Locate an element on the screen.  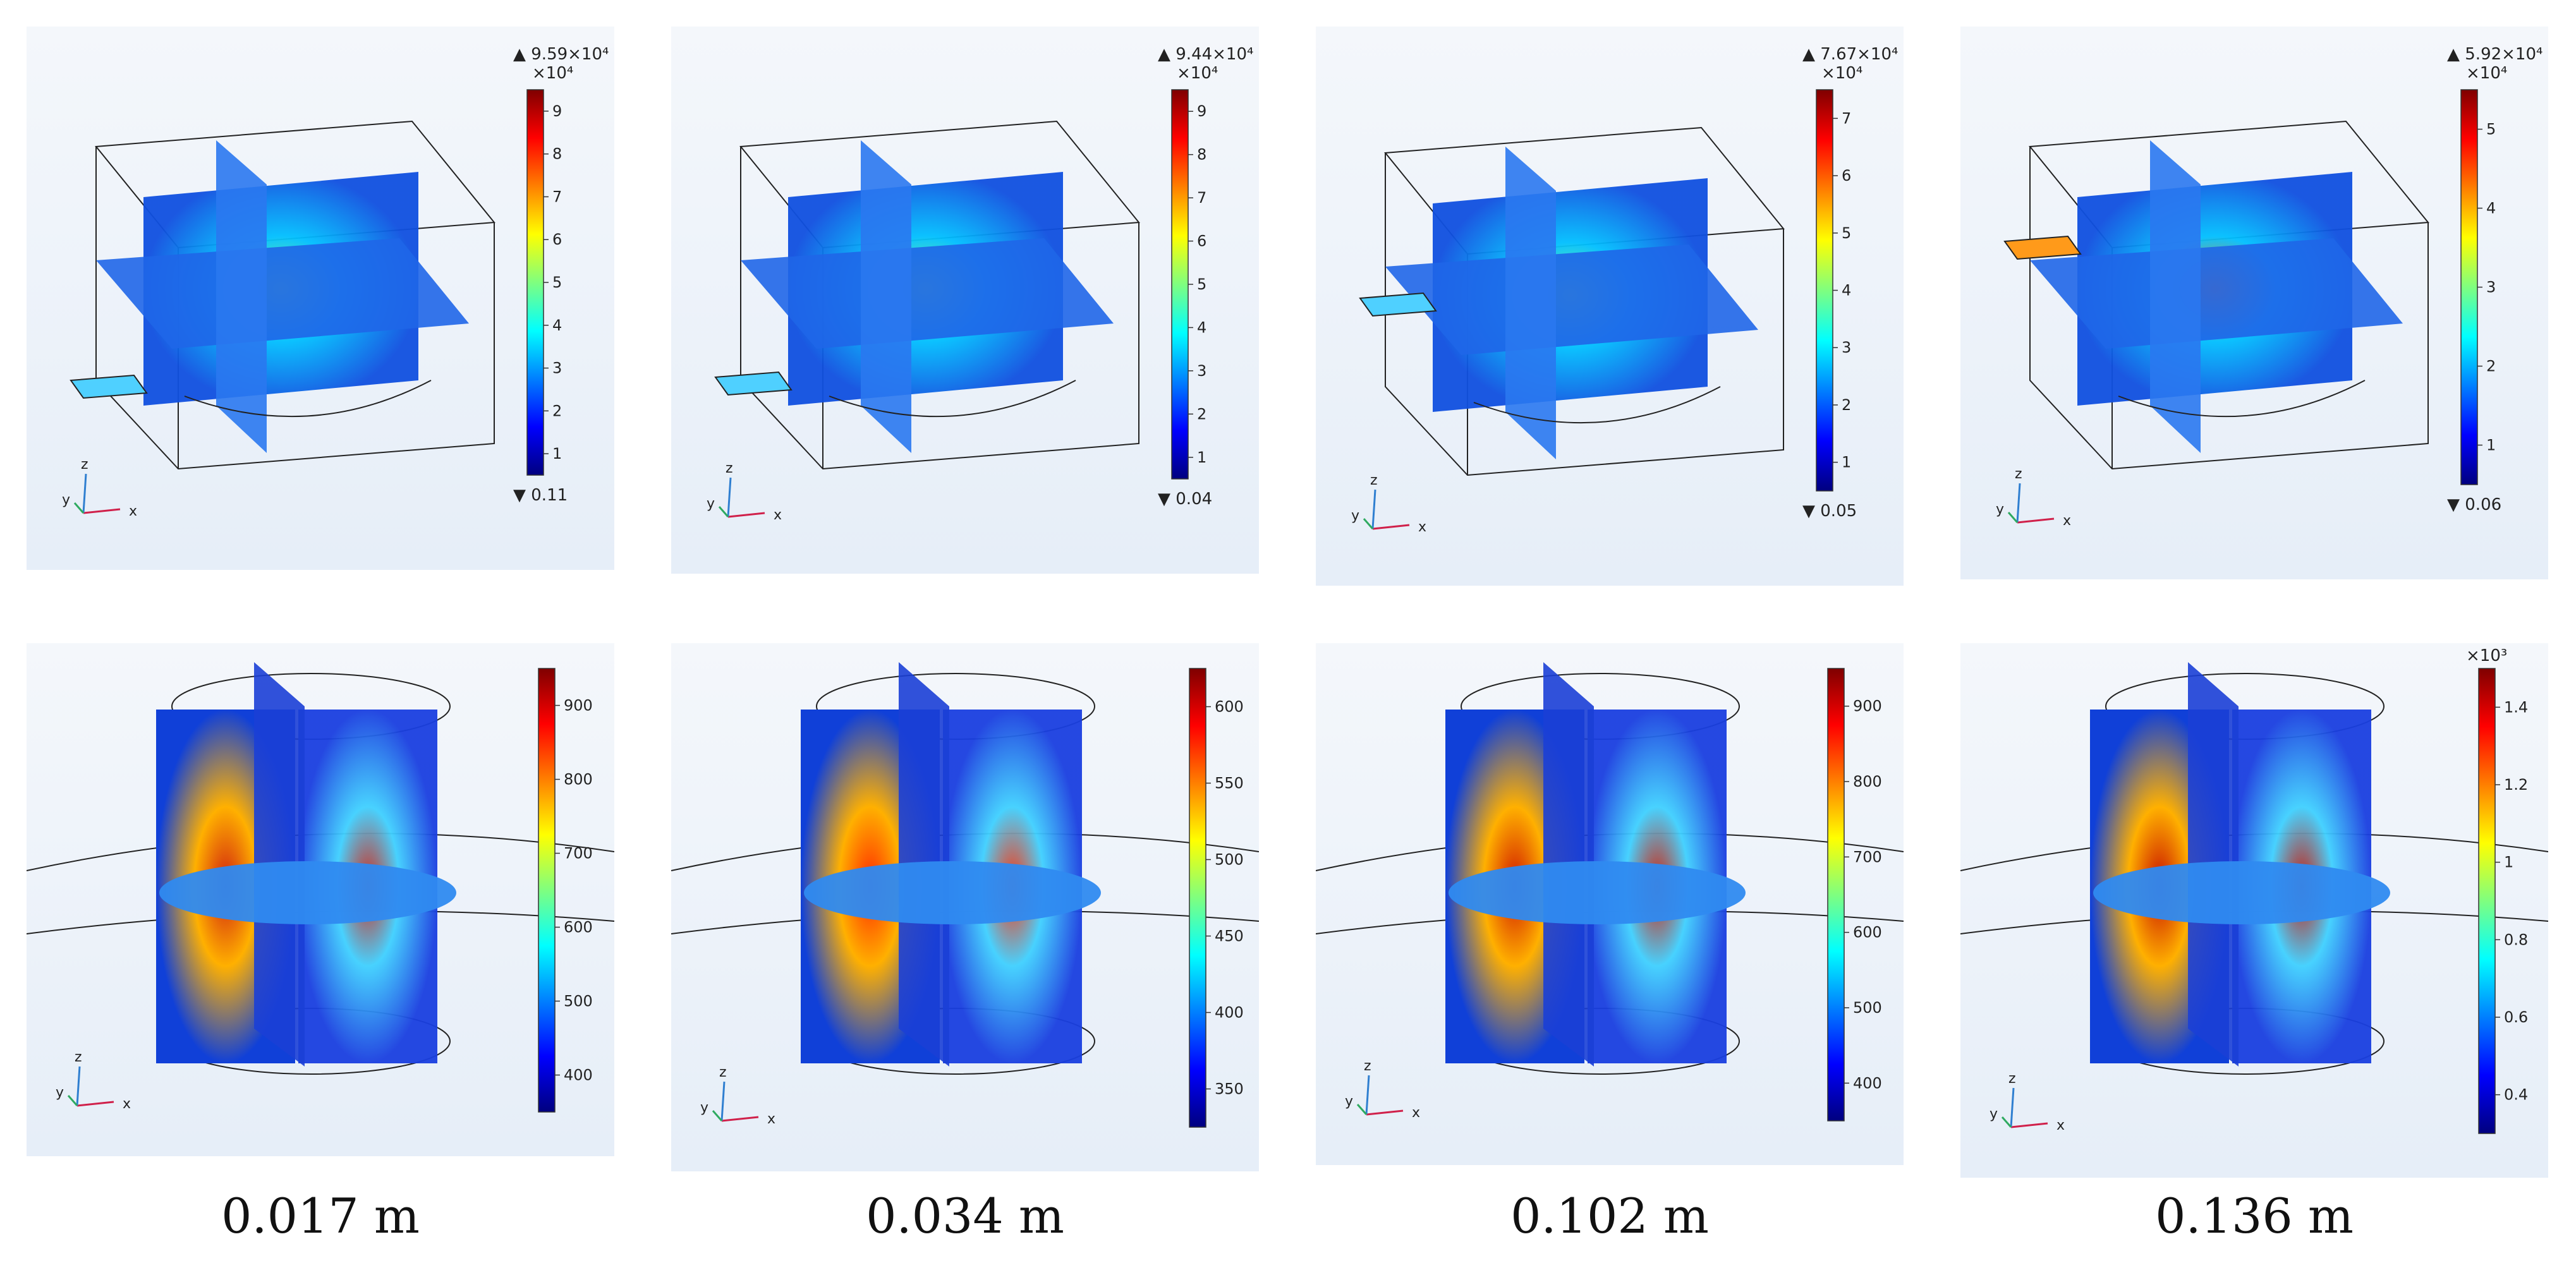
top3-slice-xy is located at coordinates (1571, 300).